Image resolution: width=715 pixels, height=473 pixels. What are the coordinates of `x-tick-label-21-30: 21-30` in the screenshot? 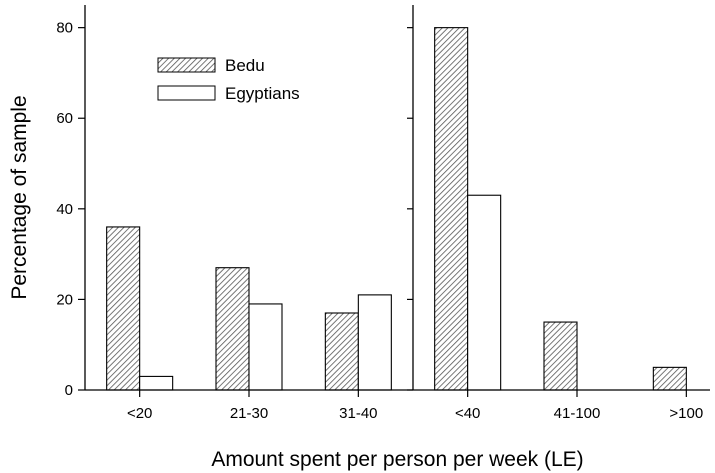 It's located at (249, 413).